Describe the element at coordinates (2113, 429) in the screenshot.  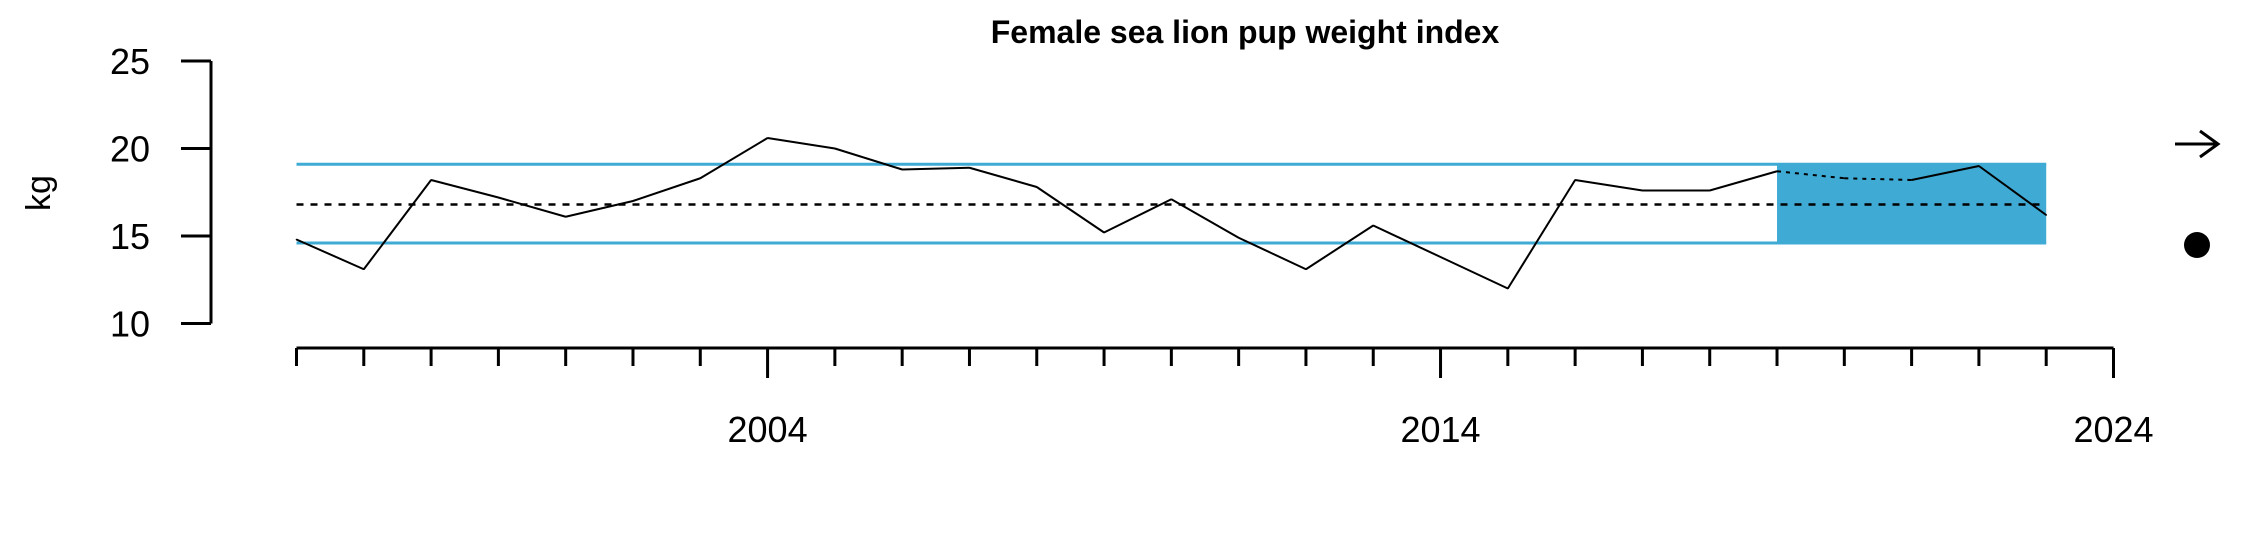
I see `x-tick-label: 2024` at that location.